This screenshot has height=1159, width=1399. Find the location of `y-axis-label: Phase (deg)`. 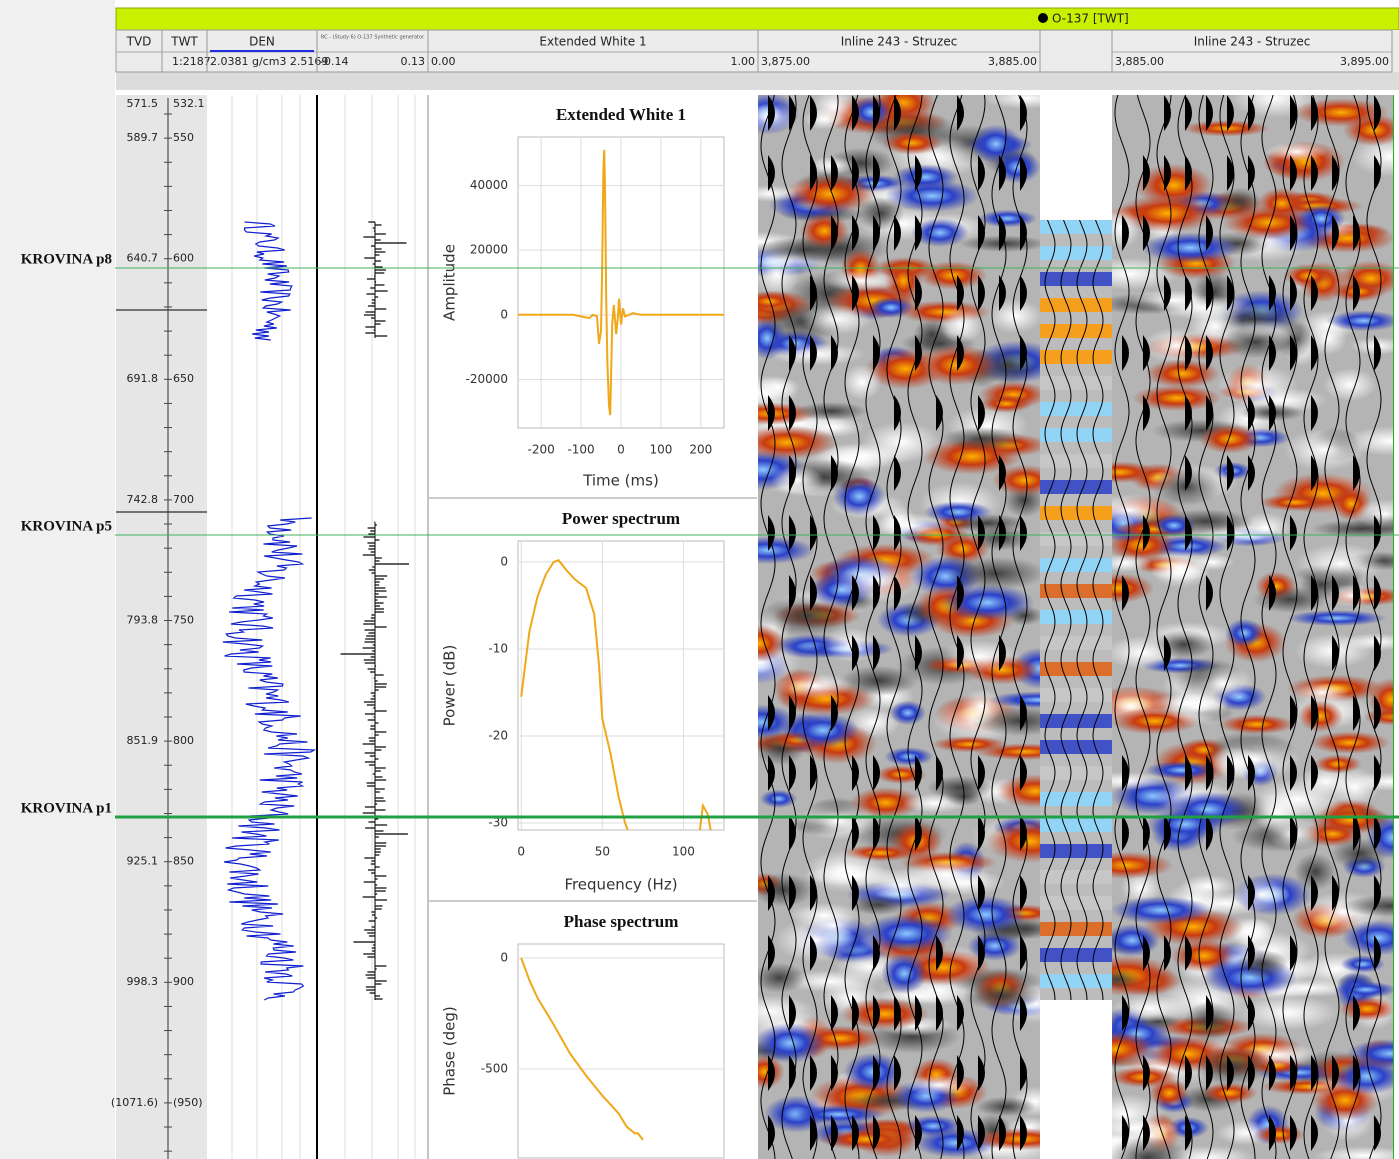

y-axis-label: Phase (deg) is located at coordinates (450, 1051).